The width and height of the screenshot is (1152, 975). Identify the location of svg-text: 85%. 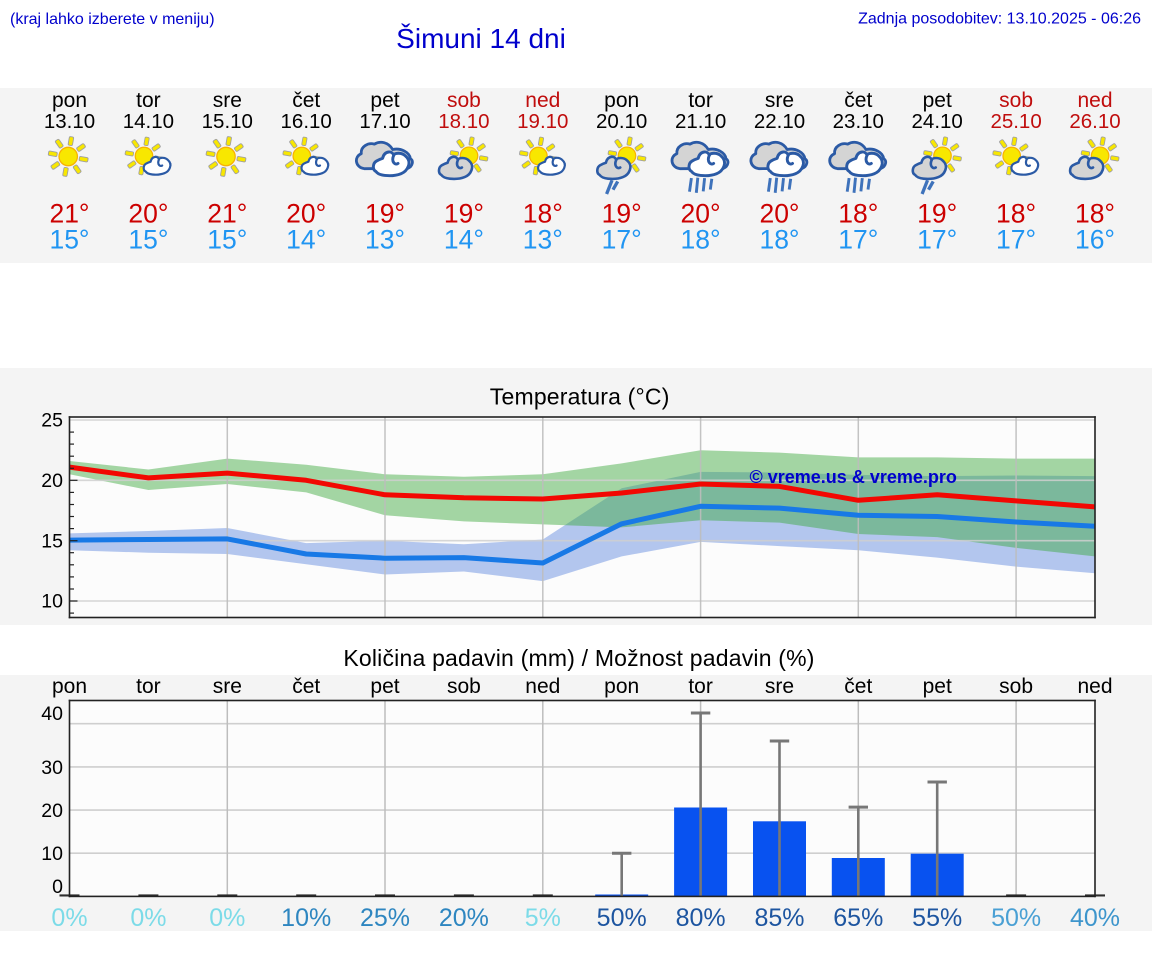
(779, 918).